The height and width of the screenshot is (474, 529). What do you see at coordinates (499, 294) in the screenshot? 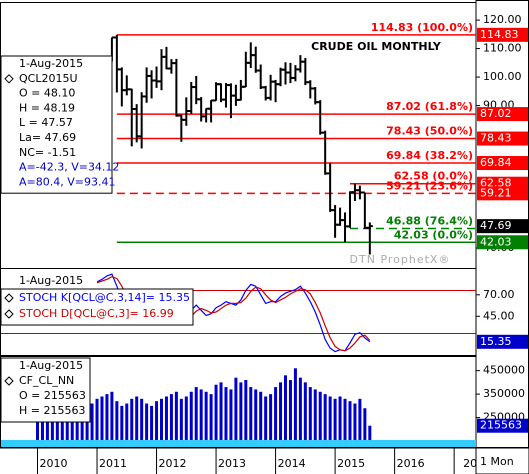
I see `y-tick-label: 70.00` at bounding box center [499, 294].